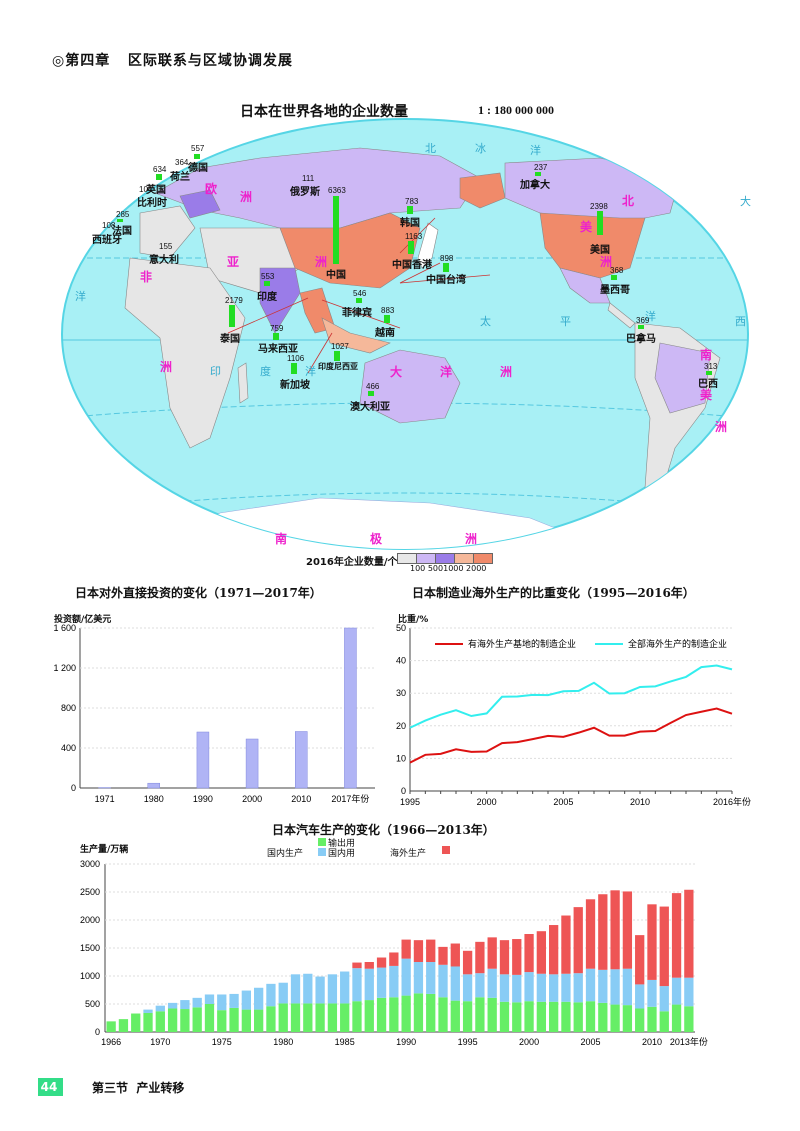 This screenshot has width=800, height=1131. I want to click on svg-text: 10, so click(401, 758).